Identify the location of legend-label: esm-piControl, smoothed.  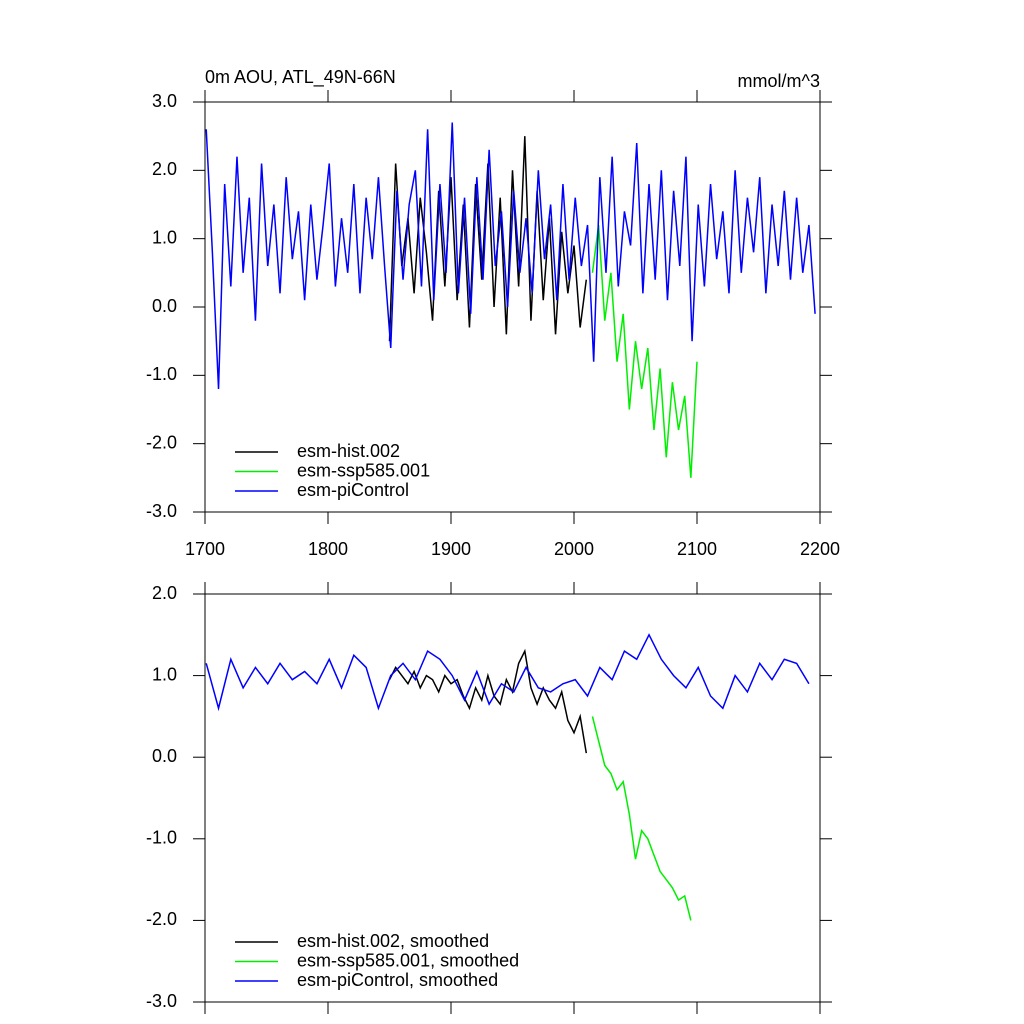
(397, 980).